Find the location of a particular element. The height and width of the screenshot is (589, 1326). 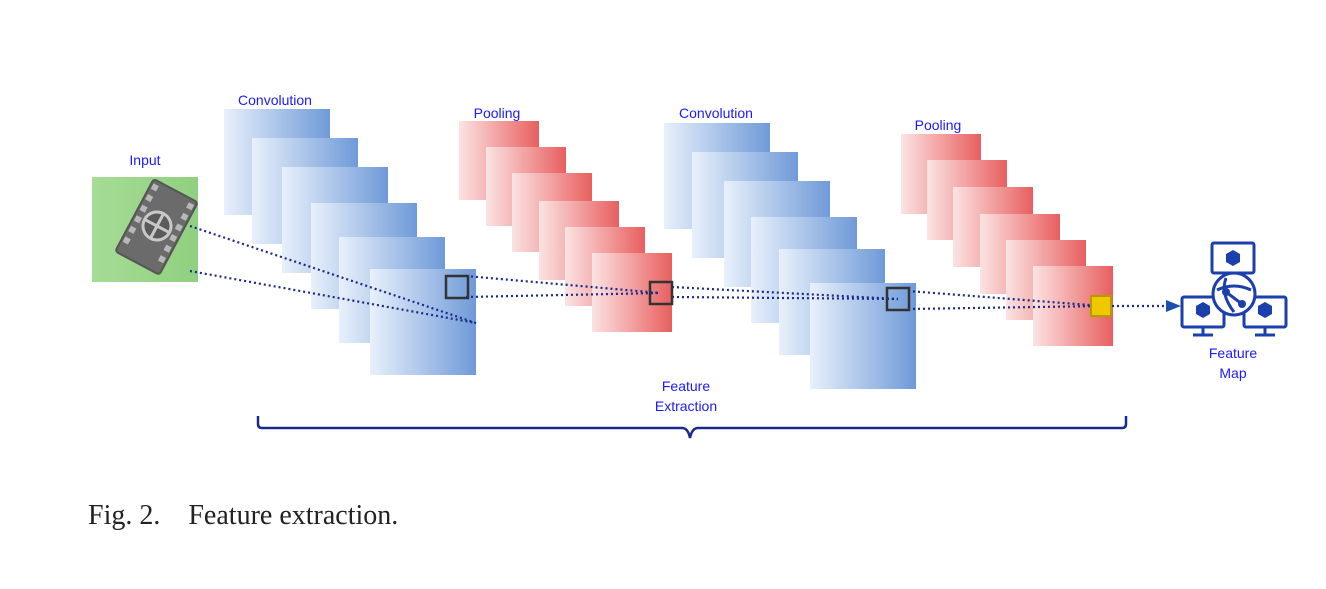

pooling-label-1: Pooling is located at coordinates (497, 113).